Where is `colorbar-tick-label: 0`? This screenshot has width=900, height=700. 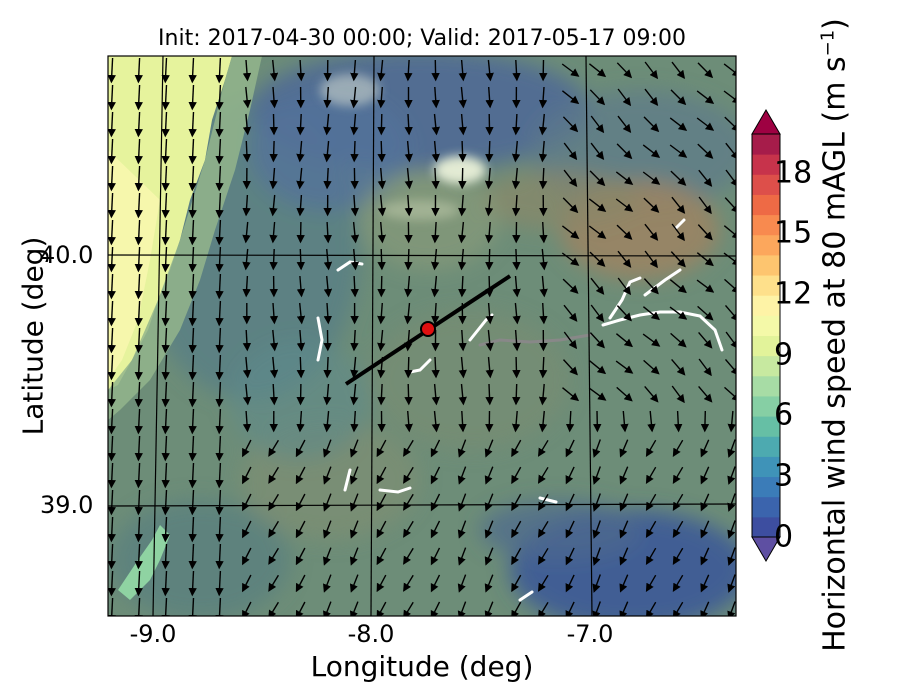 colorbar-tick-label: 0 is located at coordinates (784, 537).